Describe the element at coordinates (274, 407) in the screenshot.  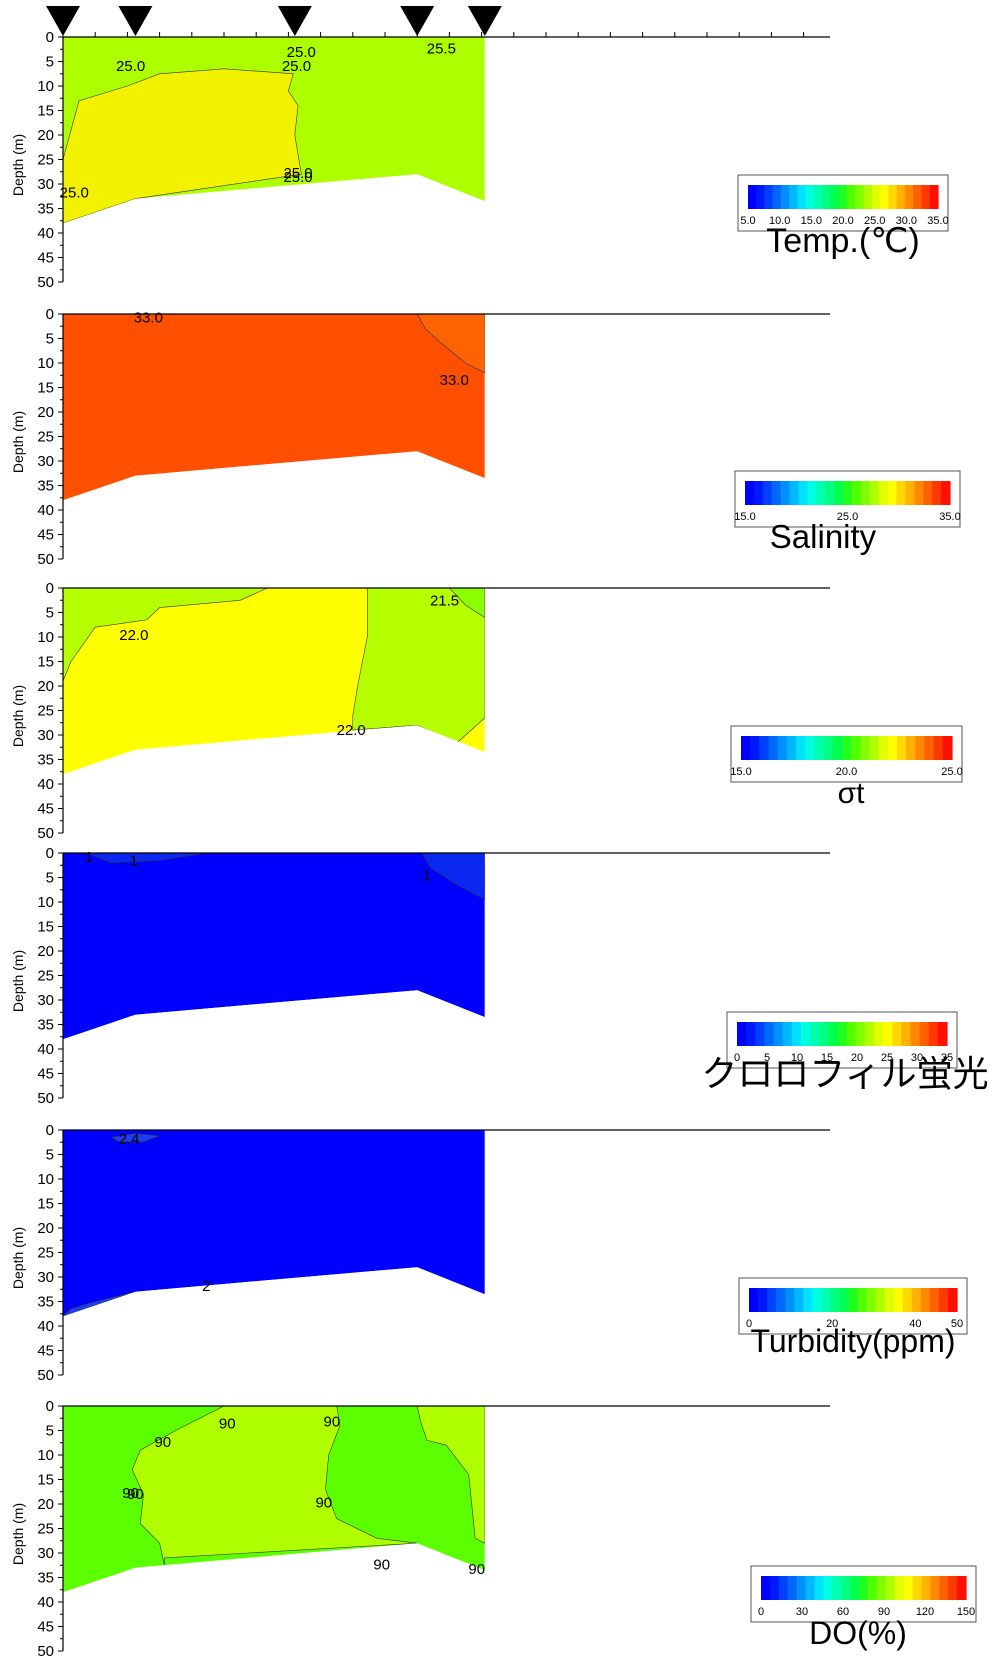
I see `contour-base-region` at that location.